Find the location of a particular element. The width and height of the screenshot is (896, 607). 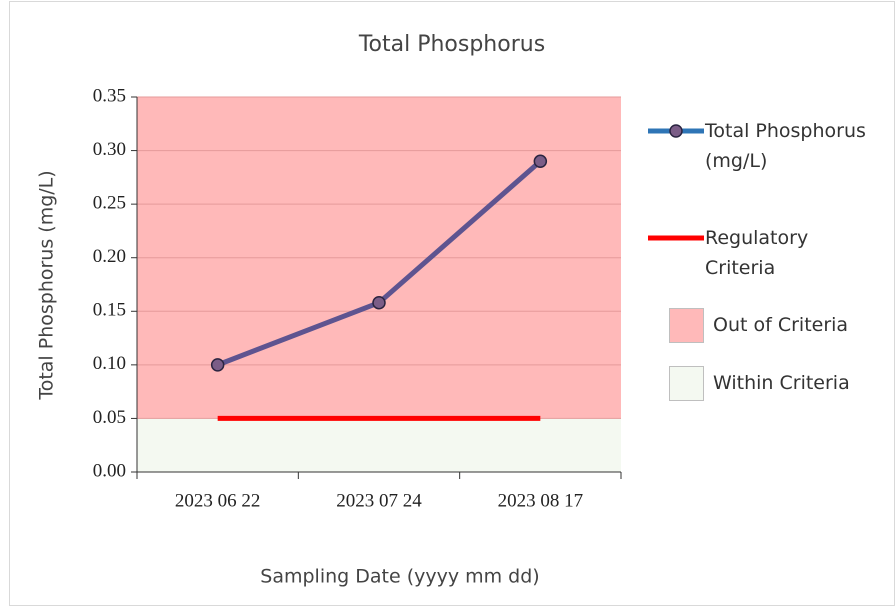

criteria-region is located at coordinates (379, 445).